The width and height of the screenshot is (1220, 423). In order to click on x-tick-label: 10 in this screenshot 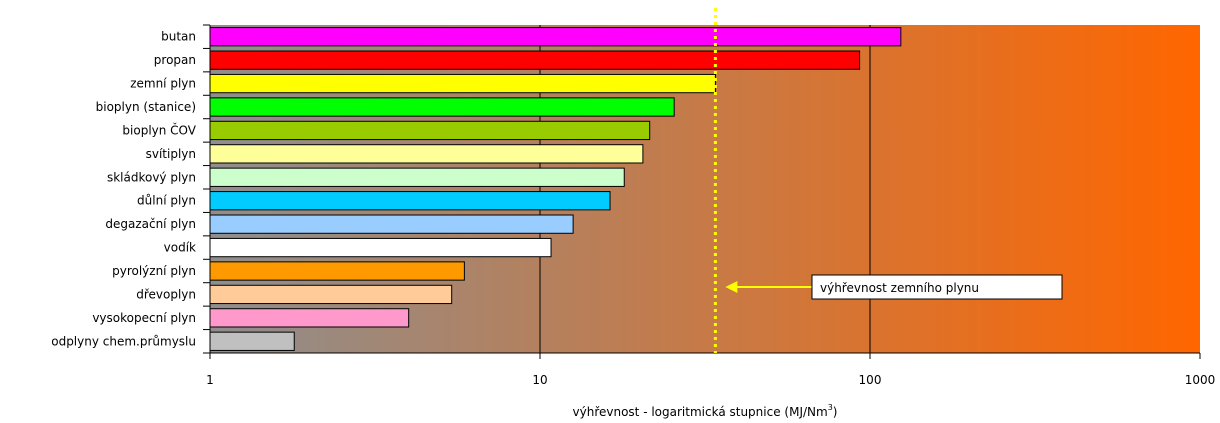, I will do `click(539, 380)`.